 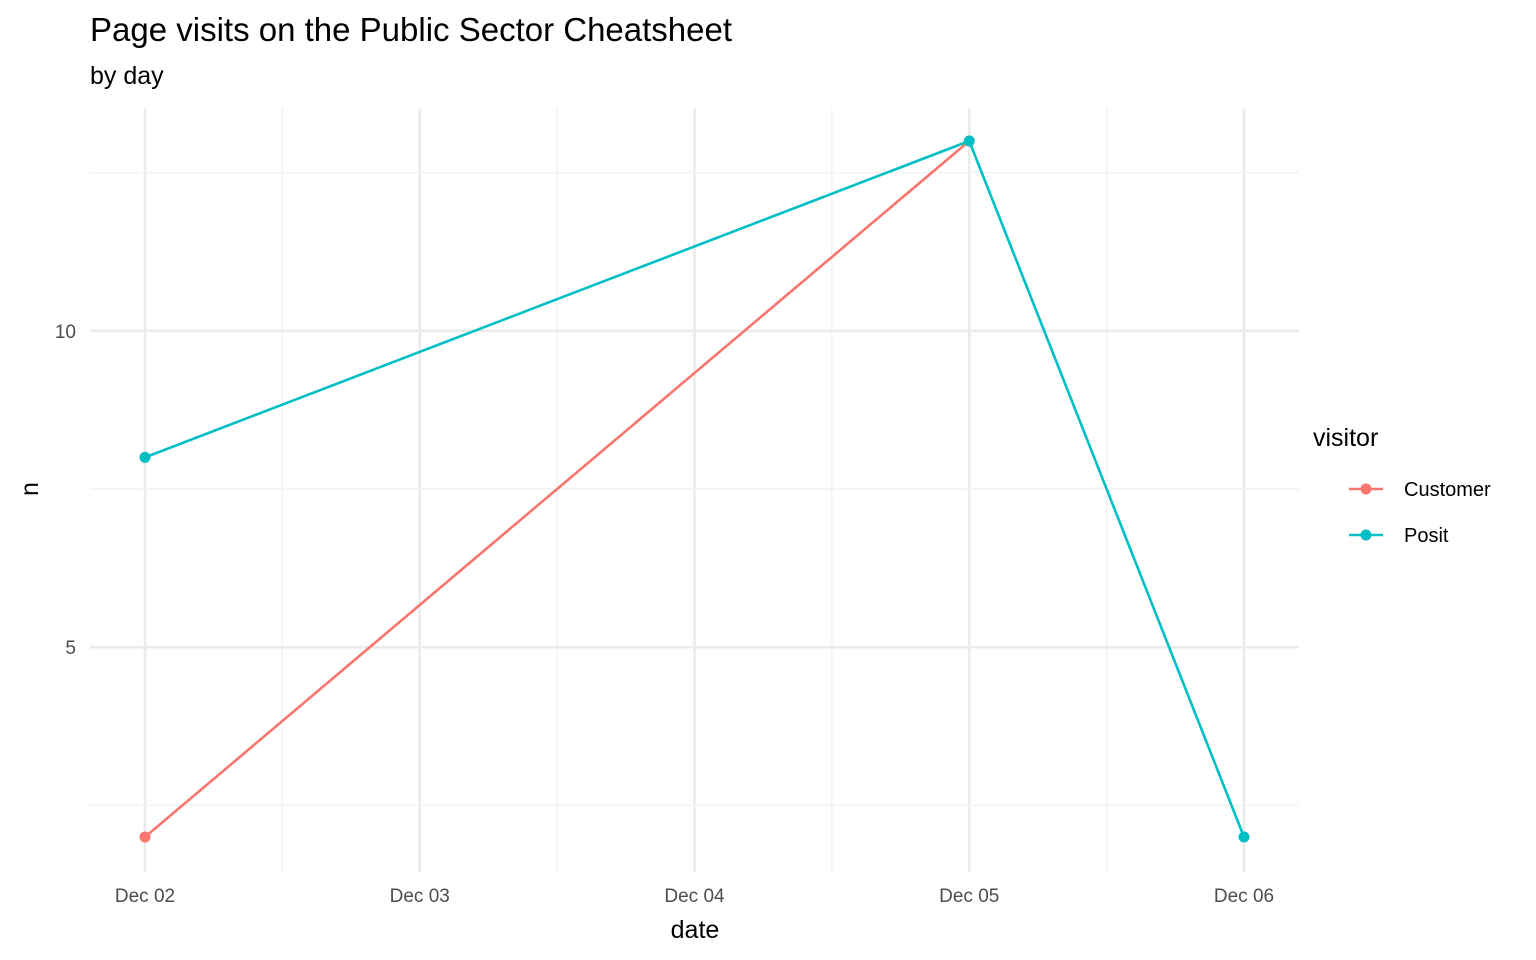 What do you see at coordinates (127, 76) in the screenshot?
I see `chart-subtitle: by day` at bounding box center [127, 76].